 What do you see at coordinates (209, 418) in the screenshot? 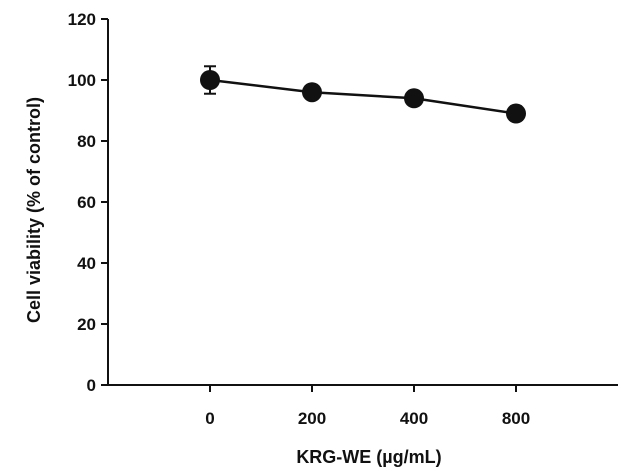
I see `x-tick-label: 0` at bounding box center [209, 418].